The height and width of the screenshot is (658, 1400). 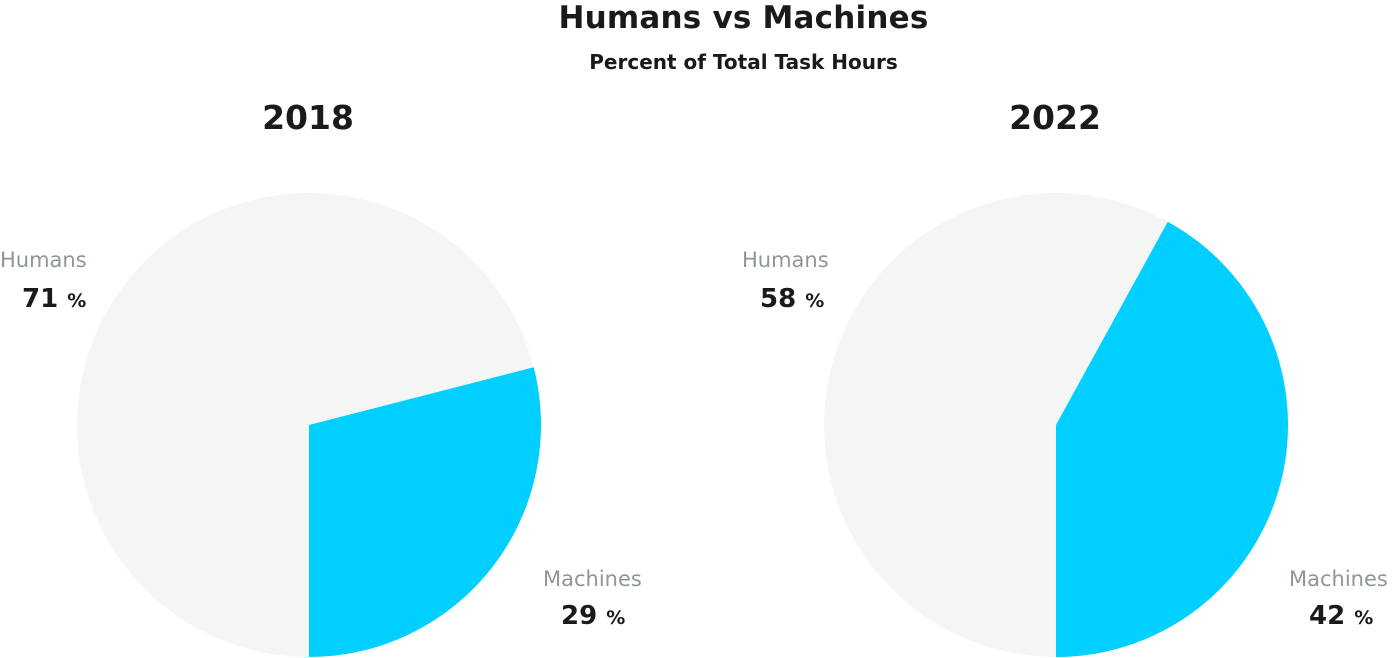 What do you see at coordinates (54, 299) in the screenshot?
I see `slice-value-humans-2018: 71 %` at bounding box center [54, 299].